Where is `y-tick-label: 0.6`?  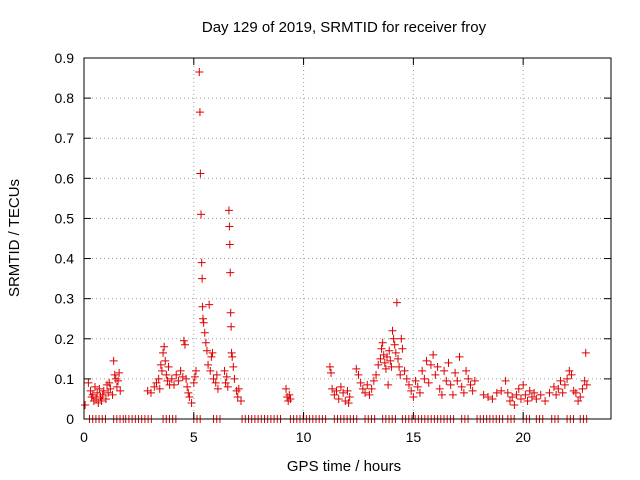
y-tick-label: 0.6 is located at coordinates (65, 178).